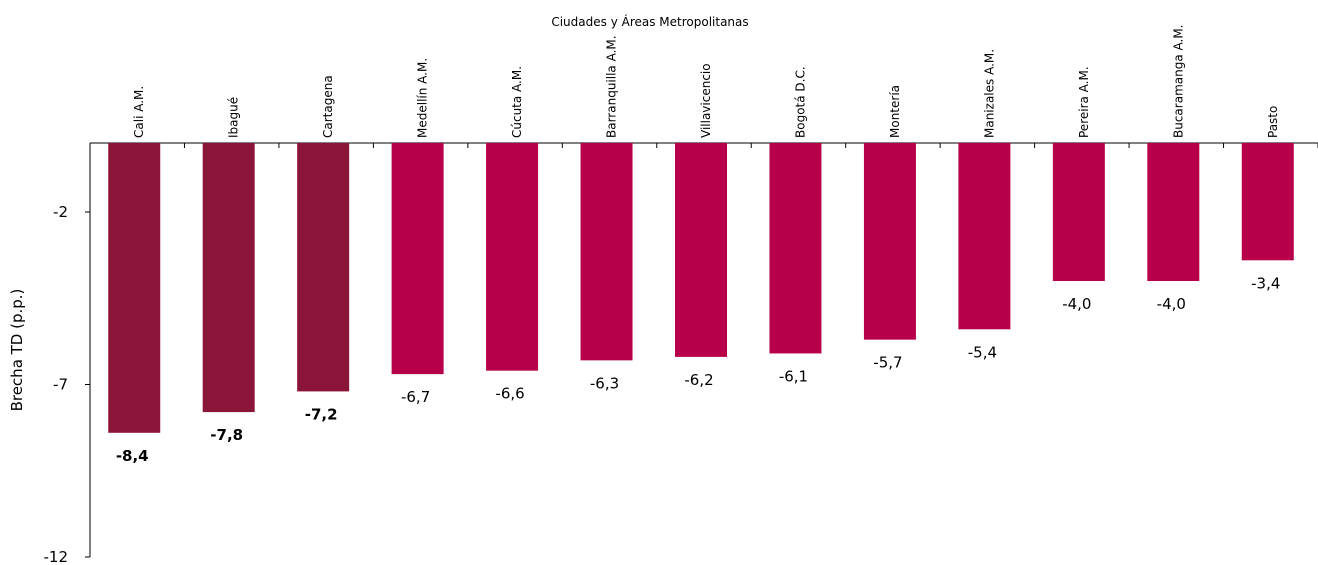 Image resolution: width=1318 pixels, height=565 pixels. Describe the element at coordinates (321, 414) in the screenshot. I see `value-label: -7,2` at that location.